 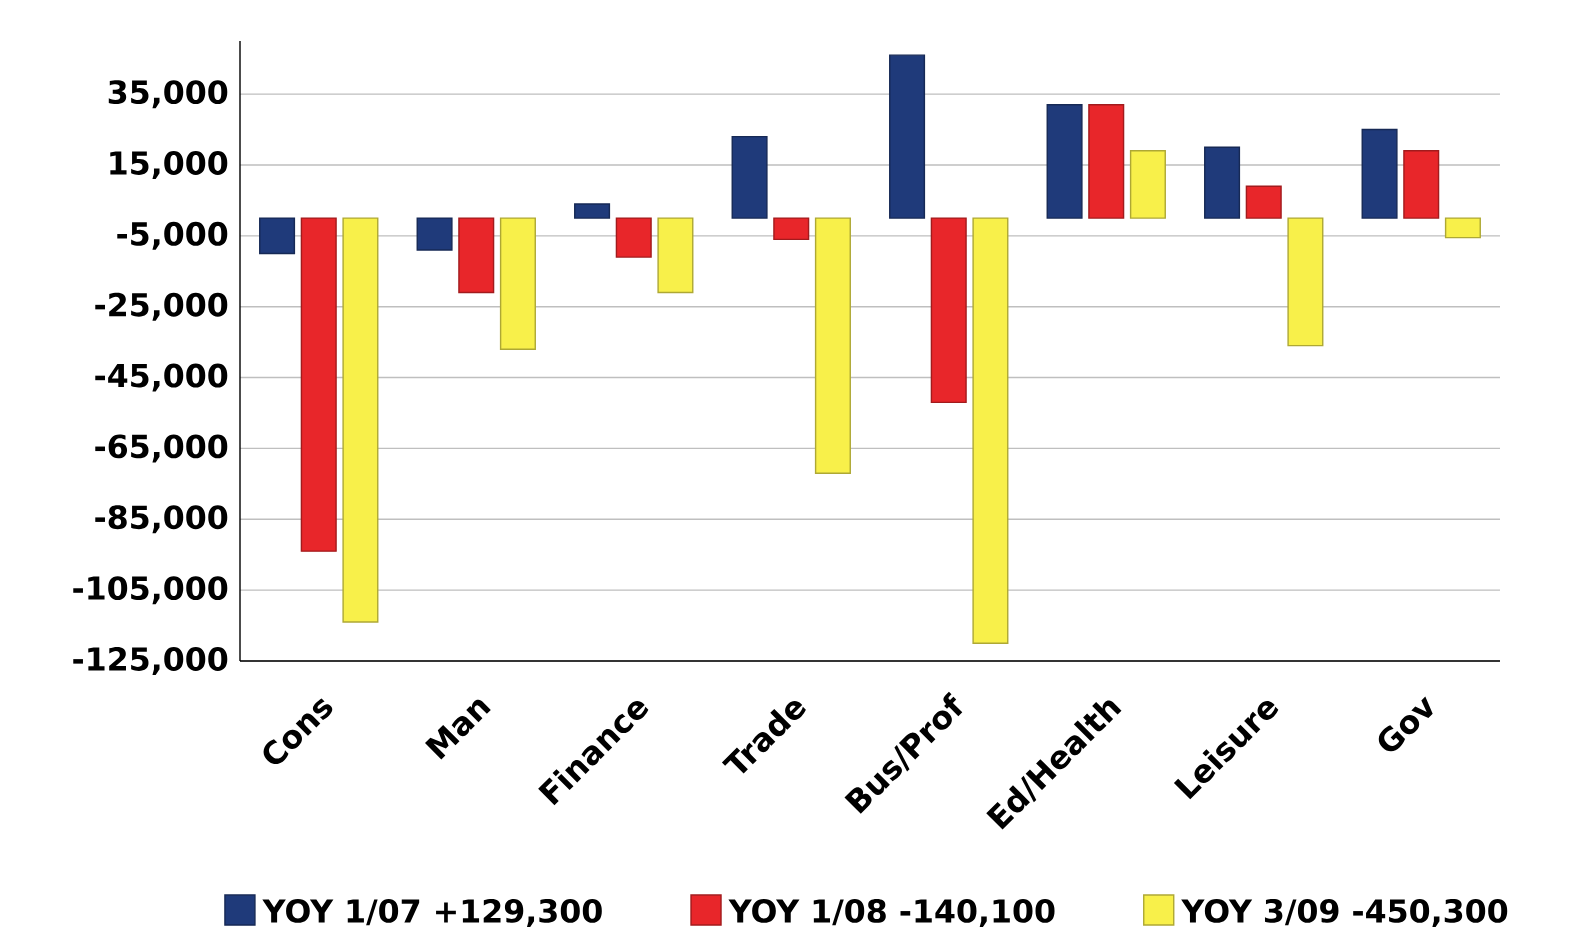 What do you see at coordinates (161, 519) in the screenshot?
I see `y-tick-label: -85,000` at bounding box center [161, 519].